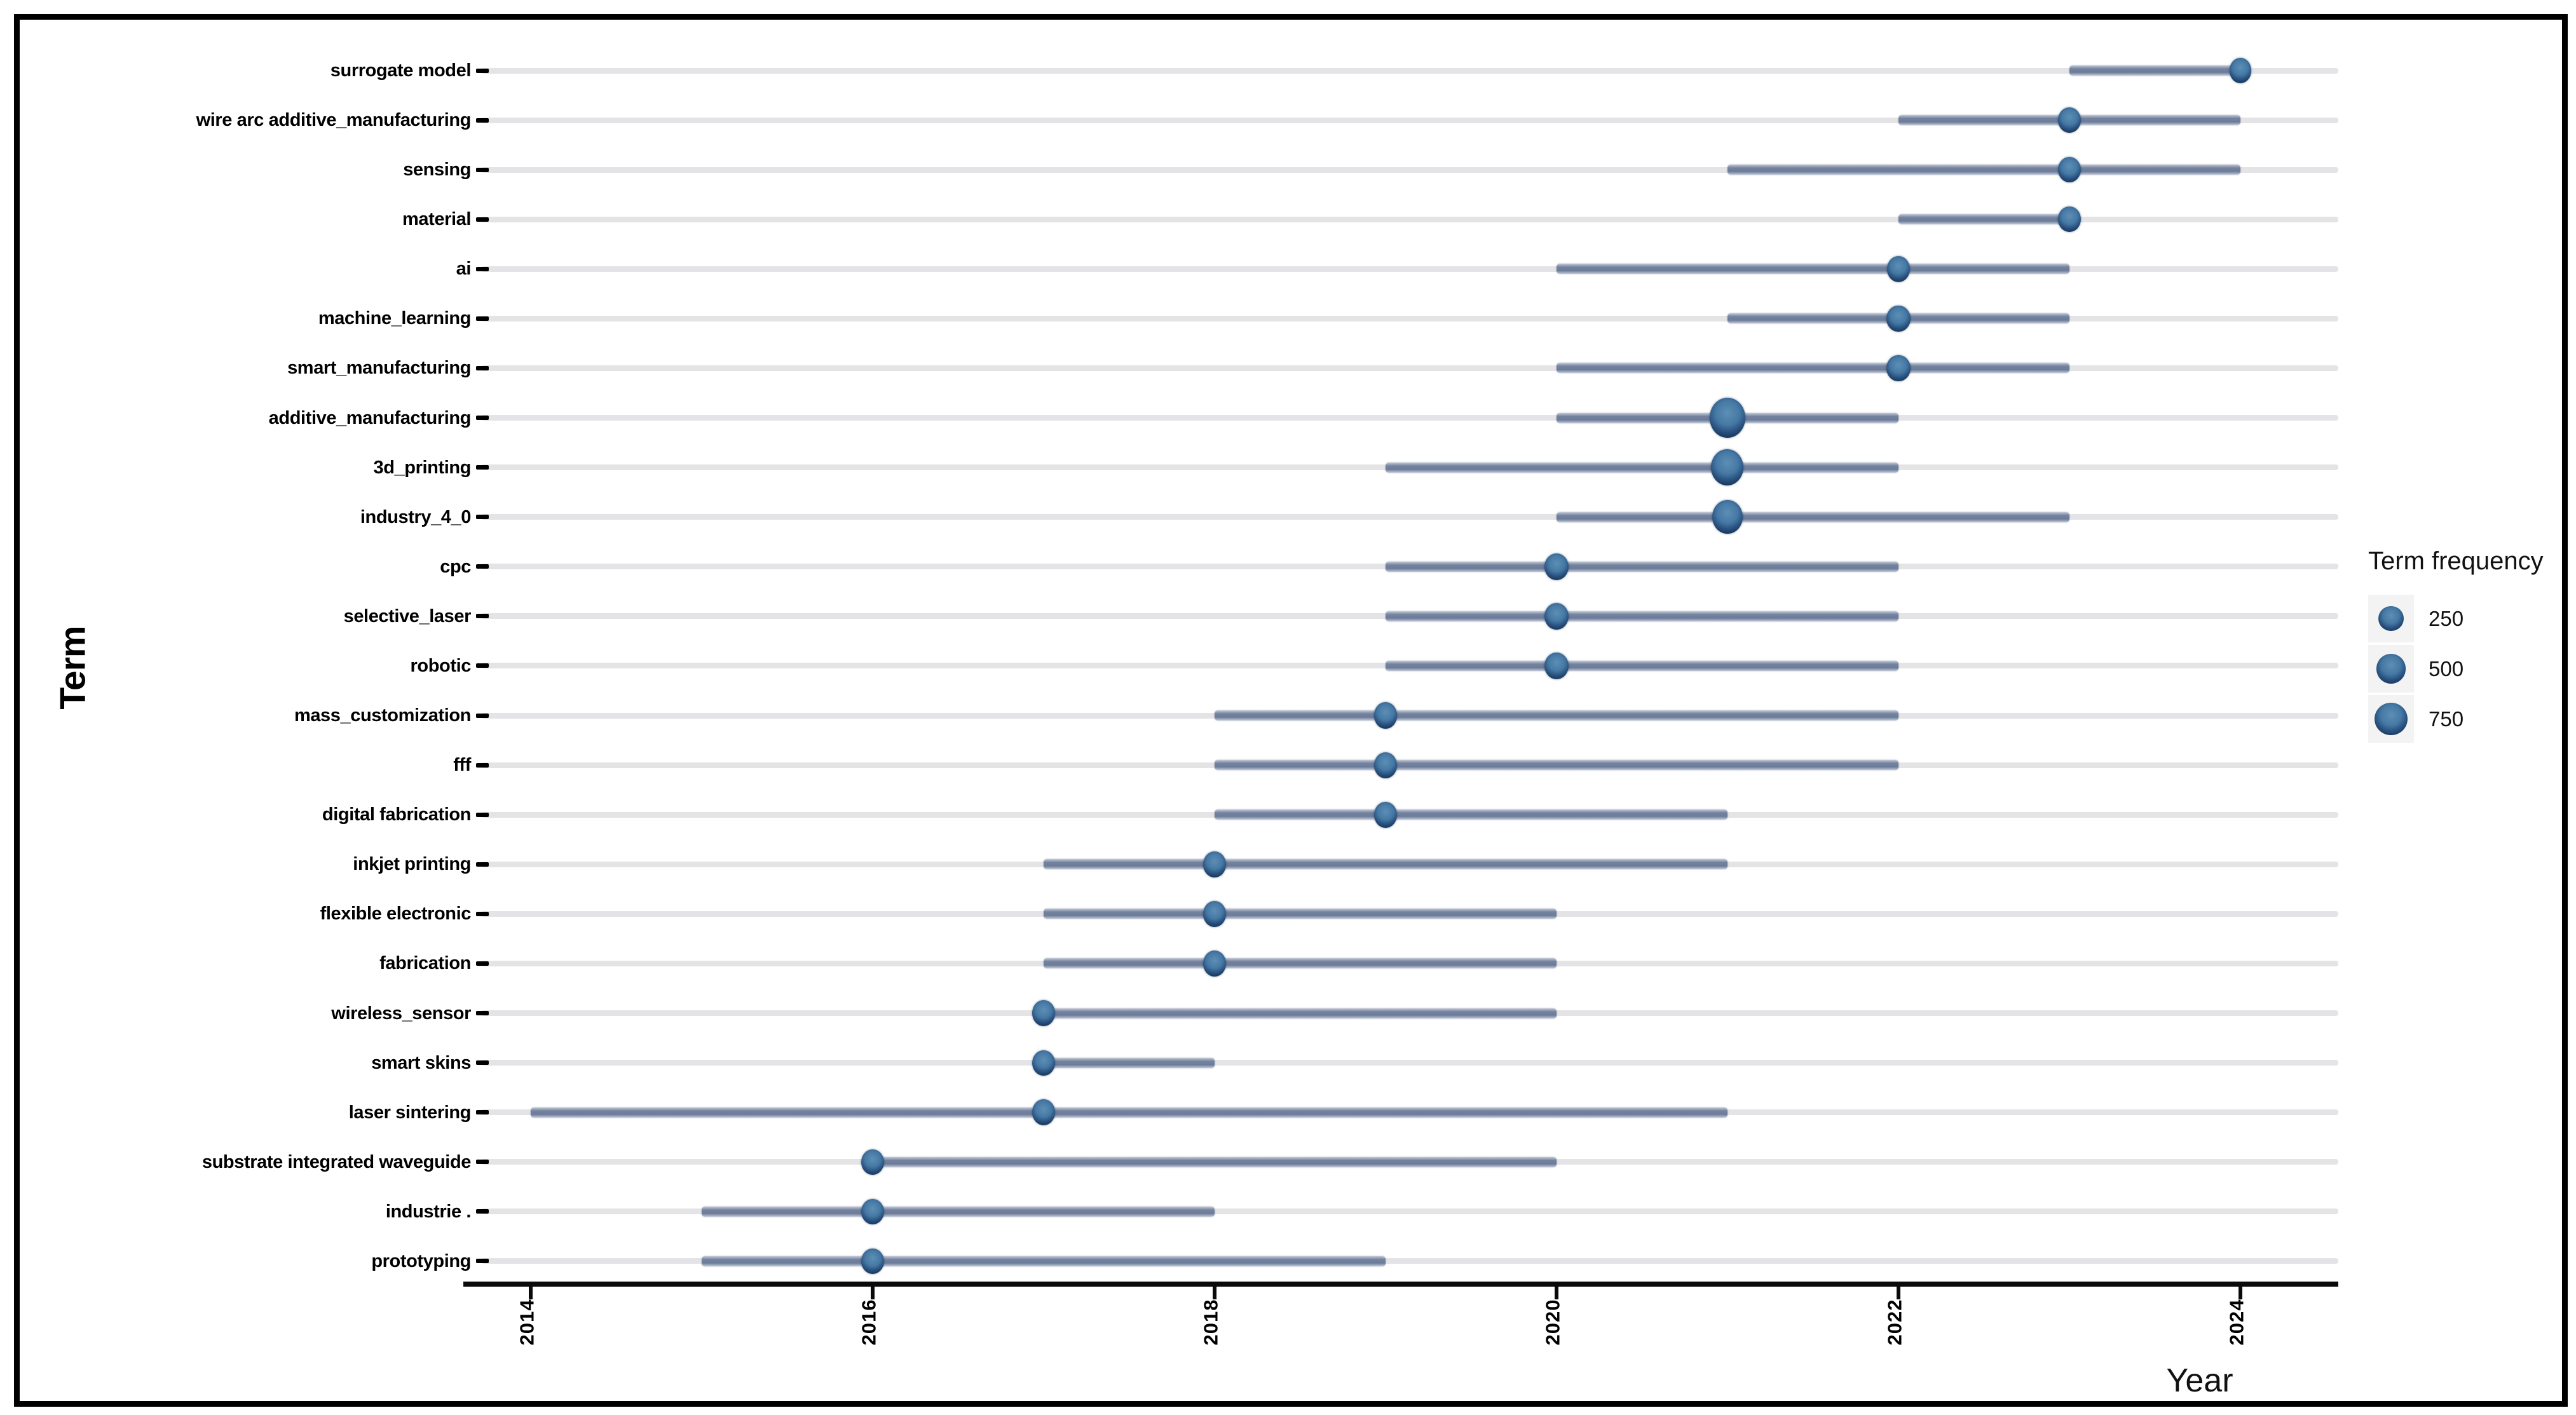 Image resolution: width=2576 pixels, height=1415 pixels. Describe the element at coordinates (530, 1349) in the screenshot. I see `x-axis-tick-label: 2014` at that location.